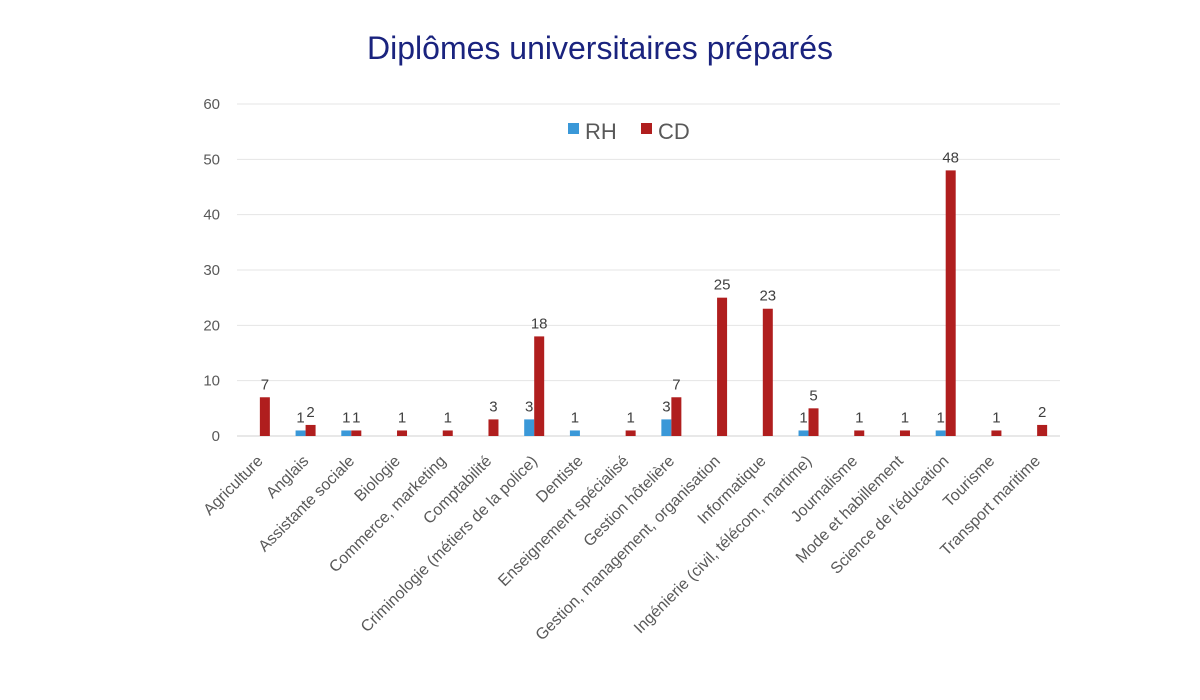 This screenshot has width=1200, height=700. Describe the element at coordinates (234, 486) in the screenshot. I see `x-tick-label: Agriculture` at that location.